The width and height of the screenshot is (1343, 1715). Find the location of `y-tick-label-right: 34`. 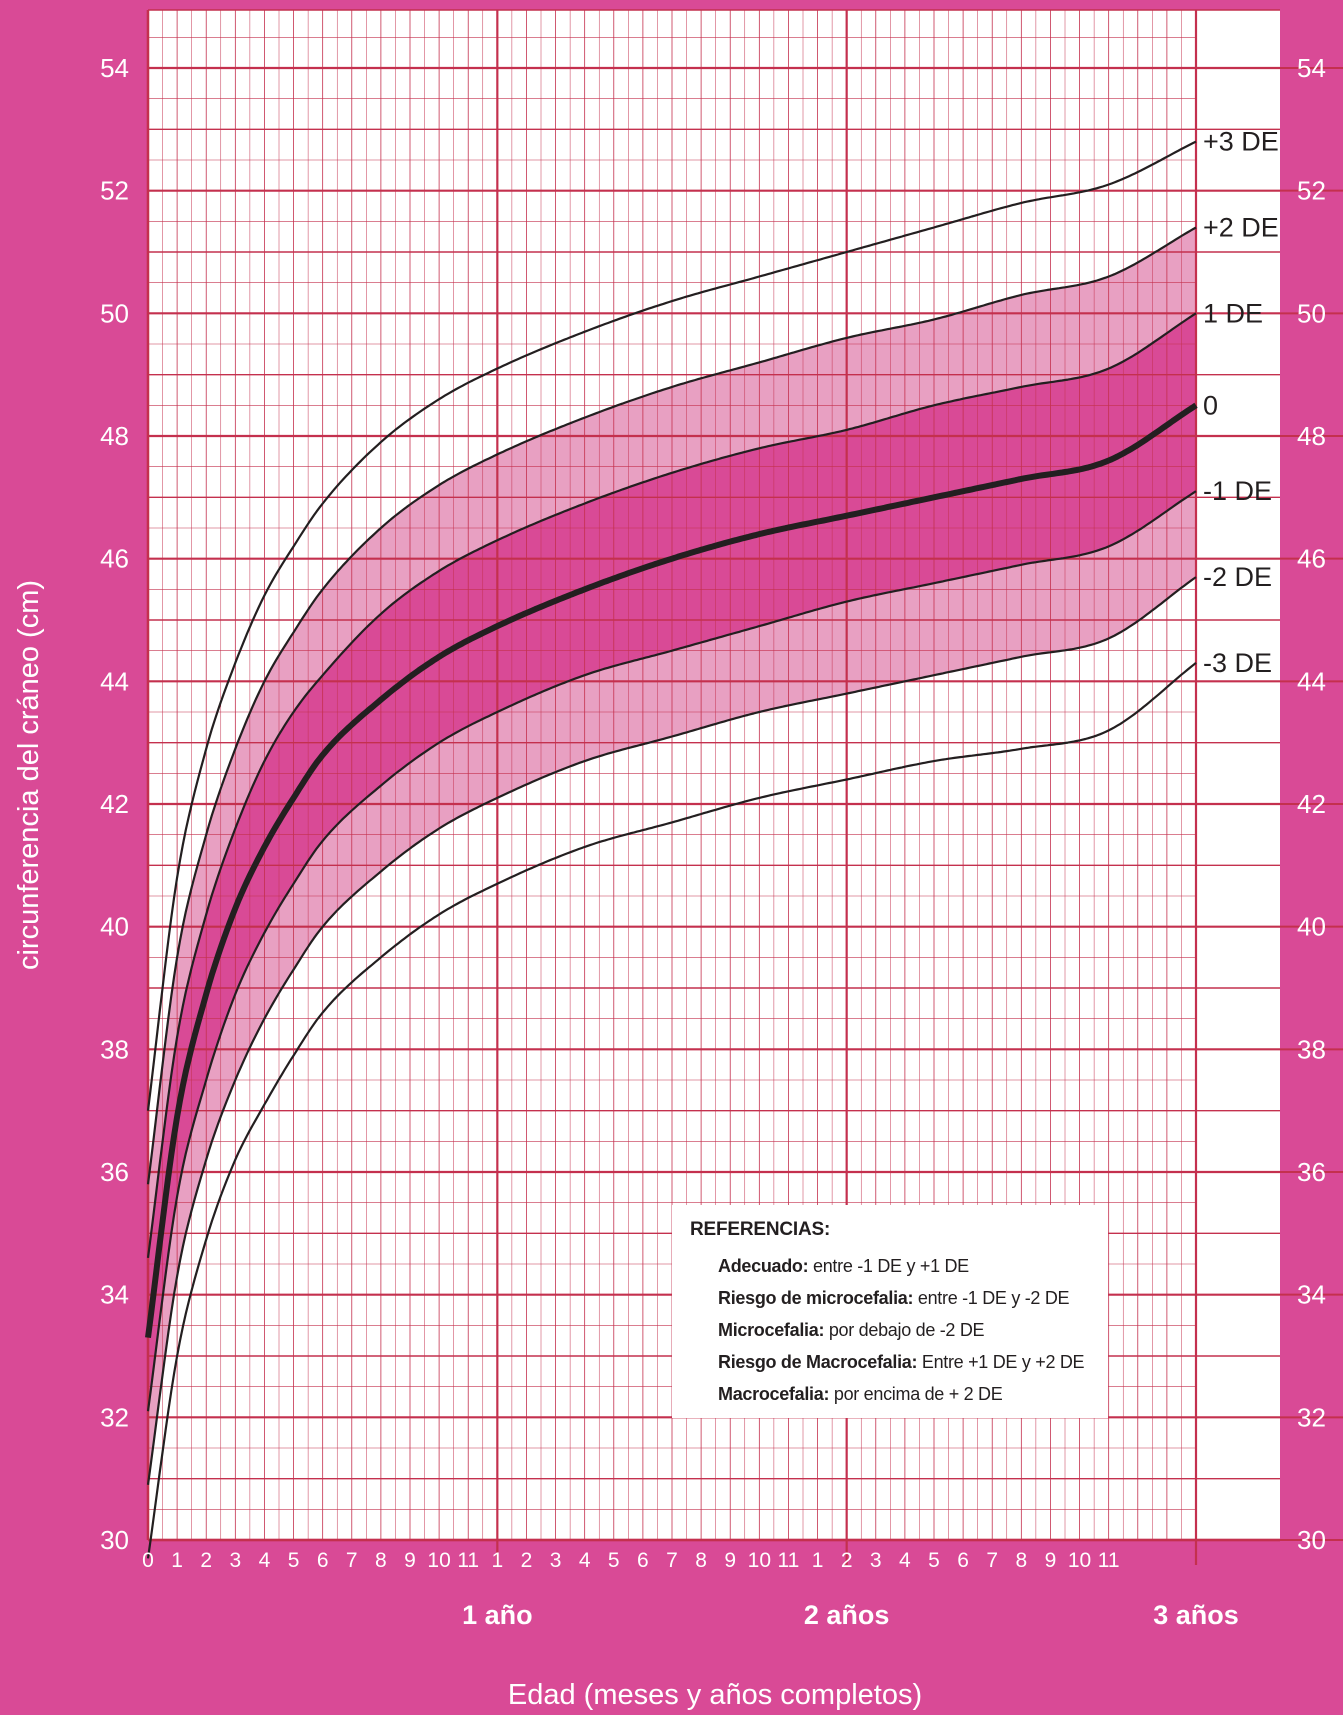

y-tick-label-right: 34 is located at coordinates (1311, 1295).